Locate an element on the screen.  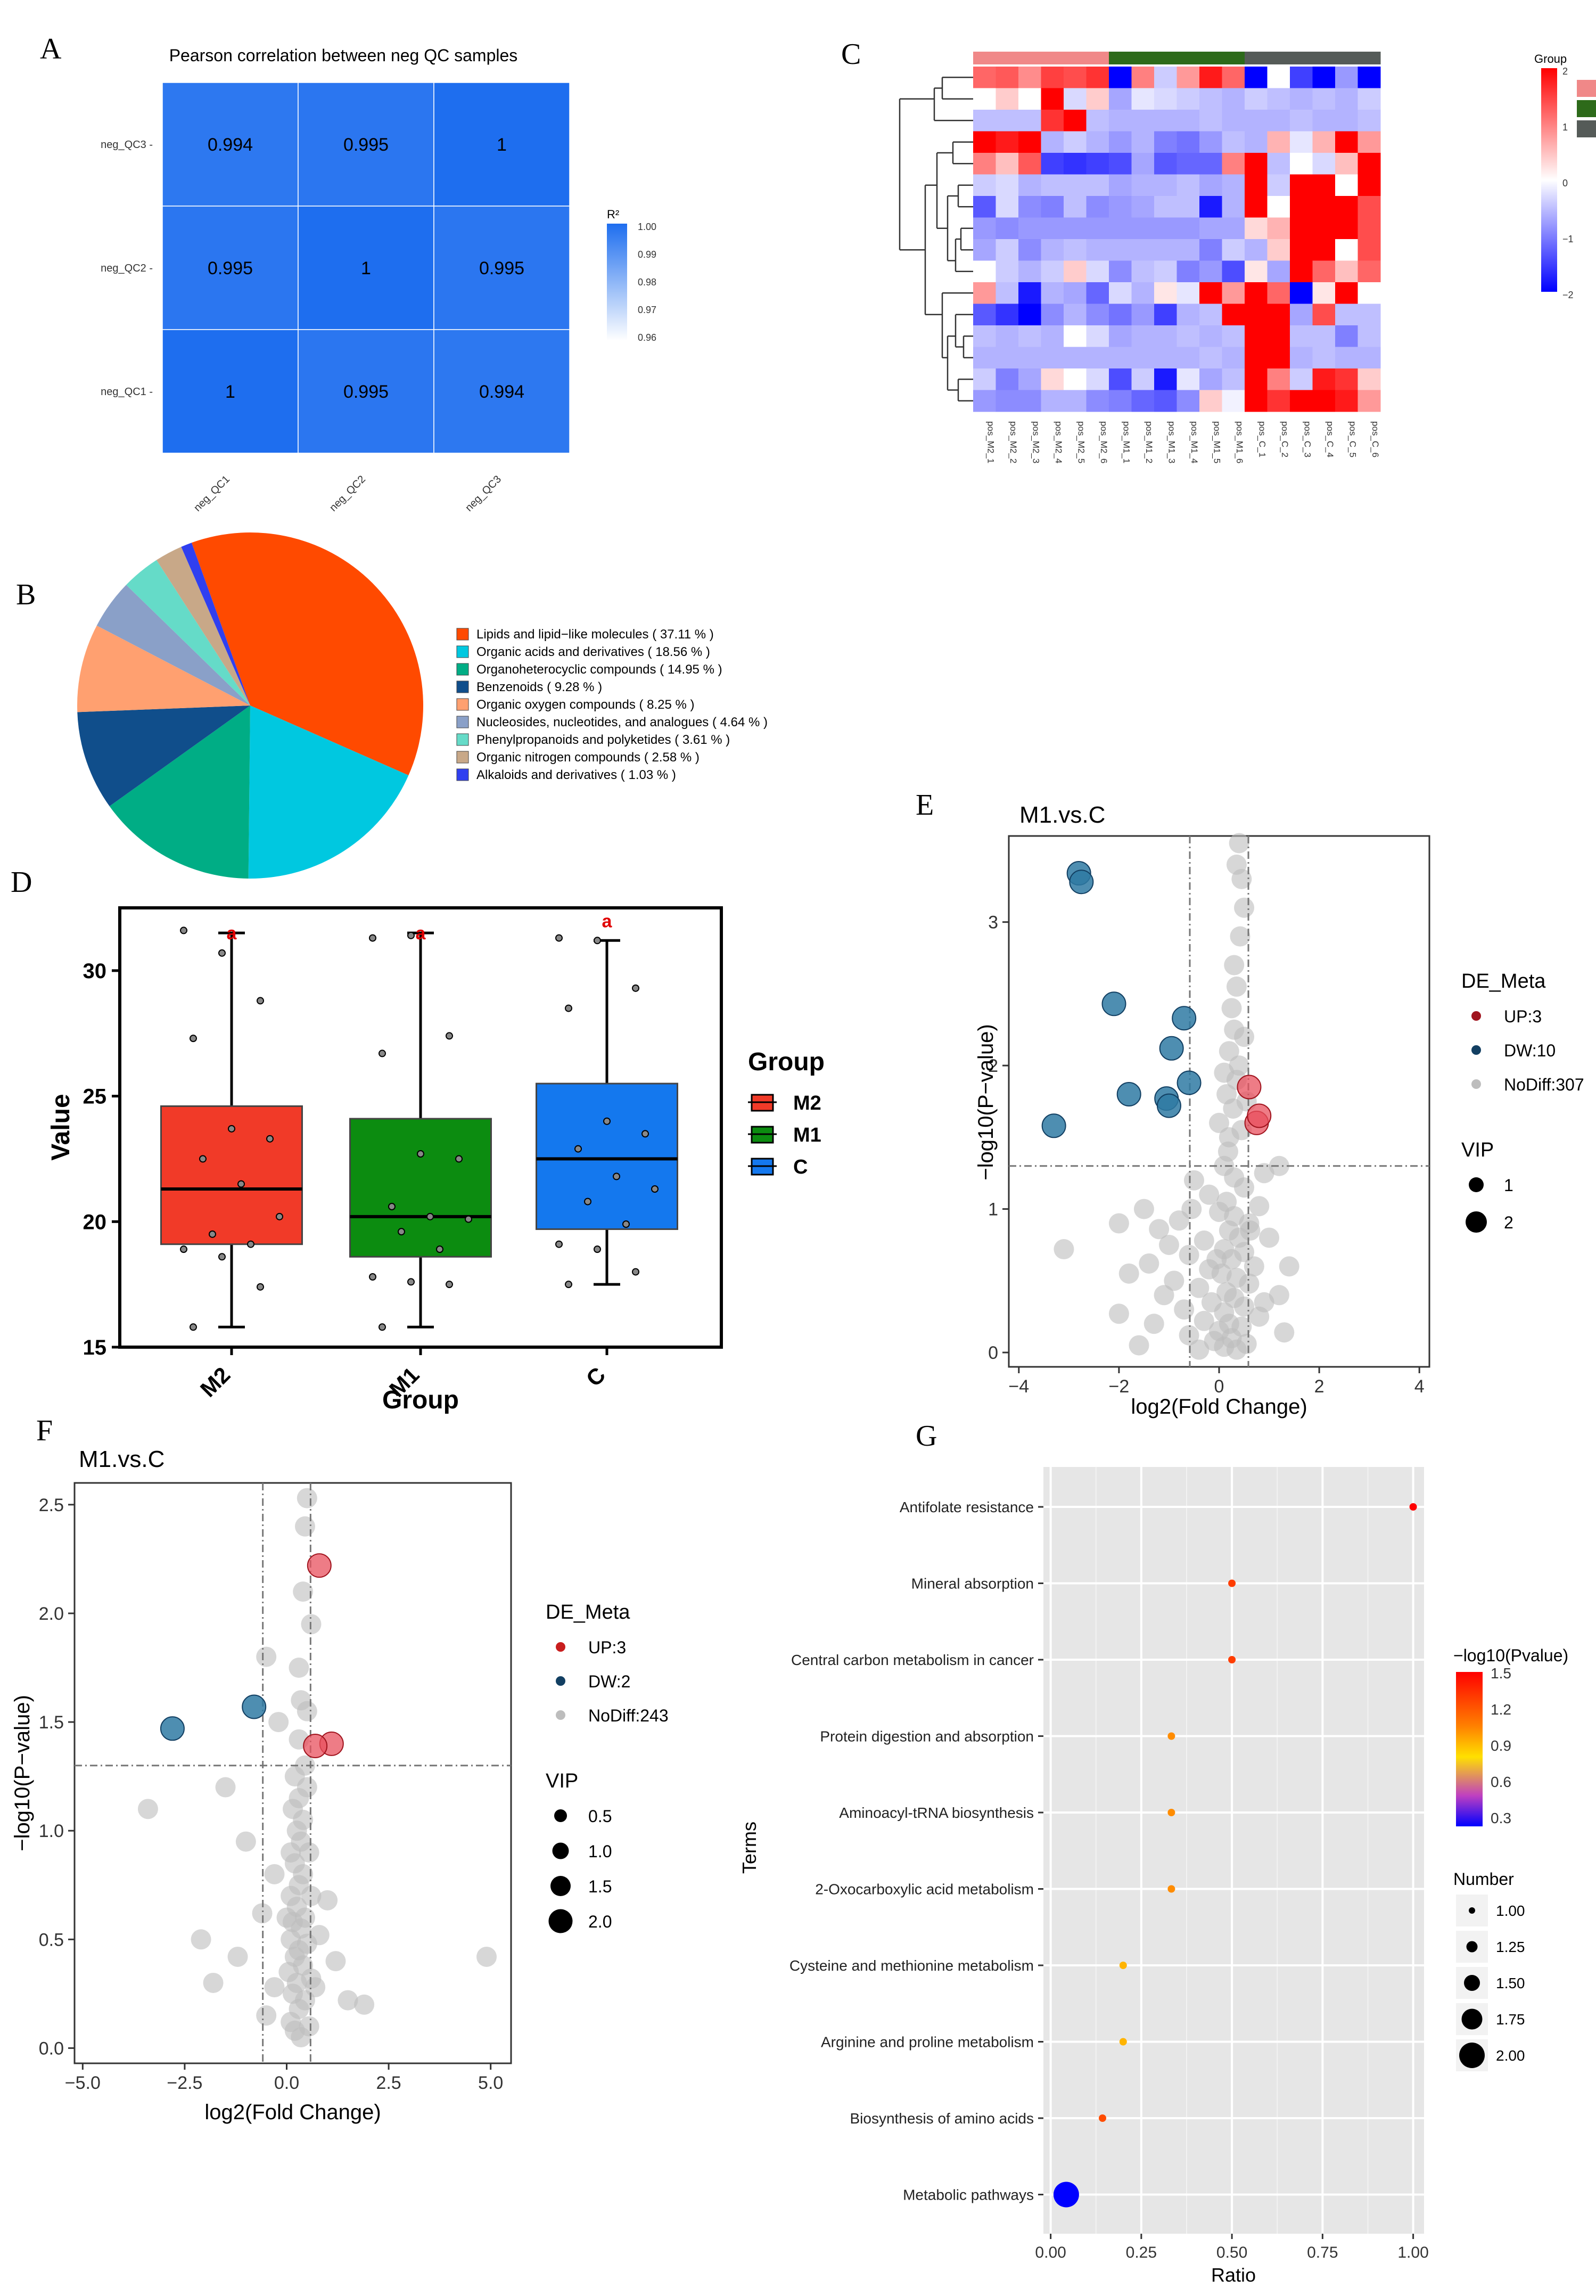
panel-g-size-legend-dot is located at coordinates (1472, 1947).